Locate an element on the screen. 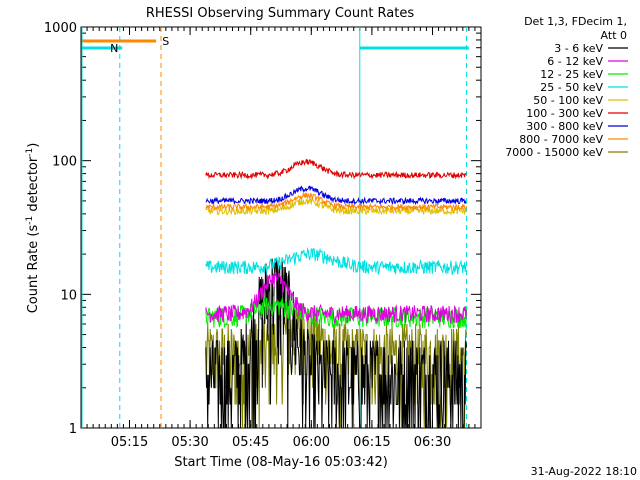 Image resolution: width=640 pixels, height=480 pixels. legend-entry-label: 100 - 300 keV is located at coordinates (564, 113).